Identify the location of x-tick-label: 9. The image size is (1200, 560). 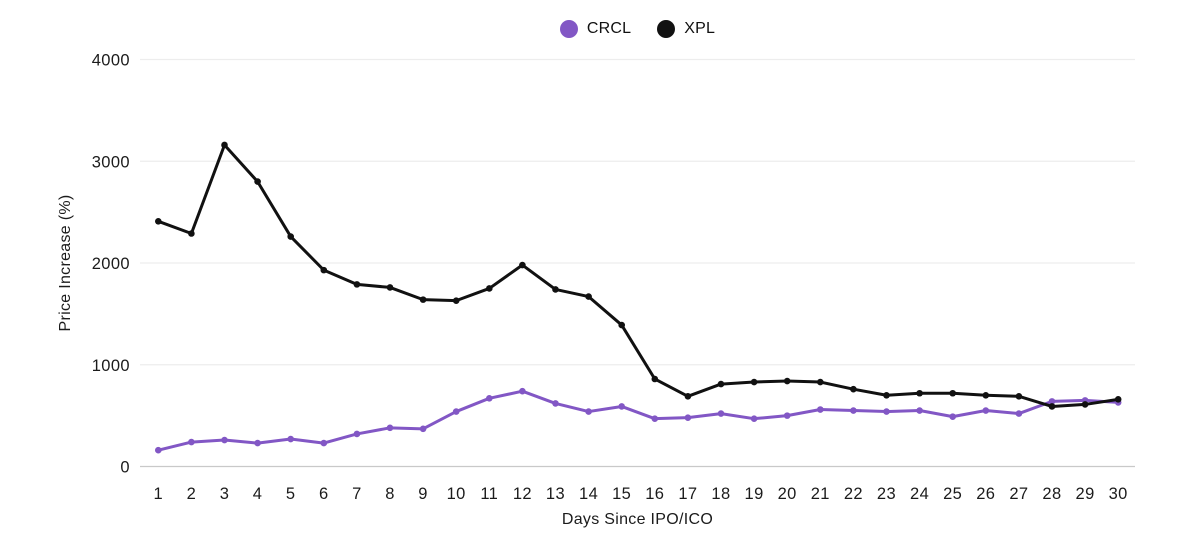
(423, 494).